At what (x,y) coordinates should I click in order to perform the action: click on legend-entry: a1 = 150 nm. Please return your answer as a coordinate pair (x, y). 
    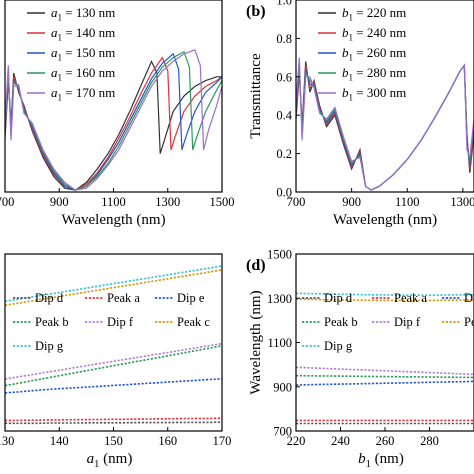
    Looking at the image, I should click on (83, 53).